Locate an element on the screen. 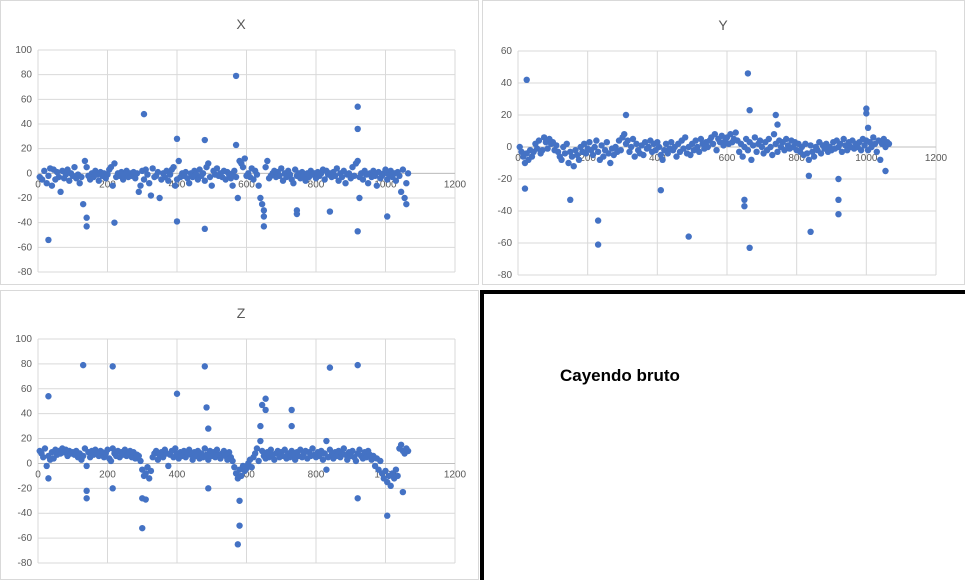 Image resolution: width=965 pixels, height=580 pixels. x-tick-label: 0 is located at coordinates (518, 158).